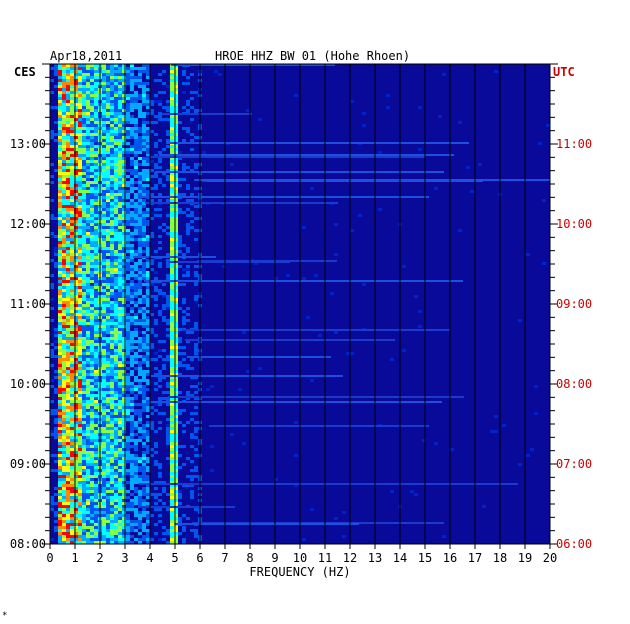  Describe the element at coordinates (564, 72) in the screenshot. I see `right-timezone-label: UTC` at that location.